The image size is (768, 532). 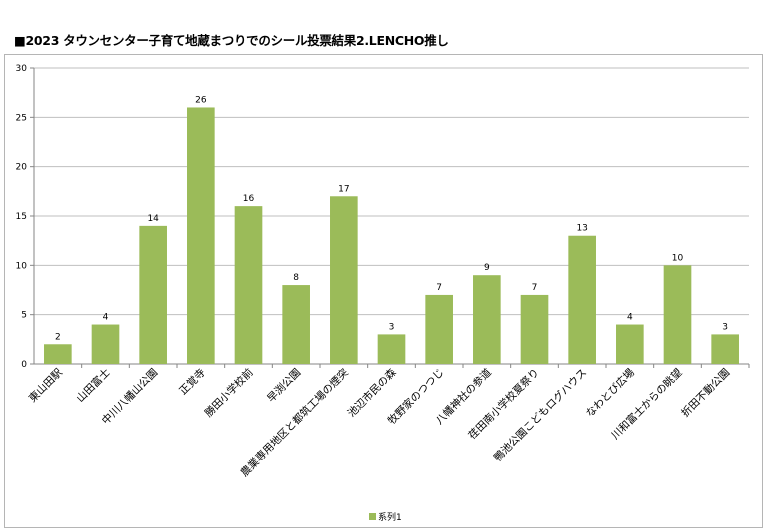 What do you see at coordinates (201, 100) in the screenshot?
I see `data-label: 26` at bounding box center [201, 100].